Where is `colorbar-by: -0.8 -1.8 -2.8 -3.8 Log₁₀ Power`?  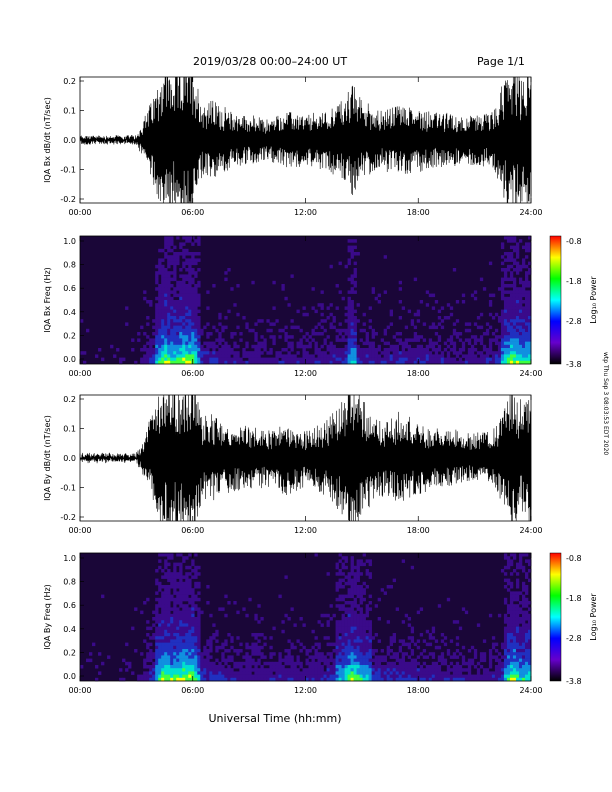 colorbar-by: -0.8 -1.8 -2.8 -3.8 Log₁₀ Power is located at coordinates (573, 619).